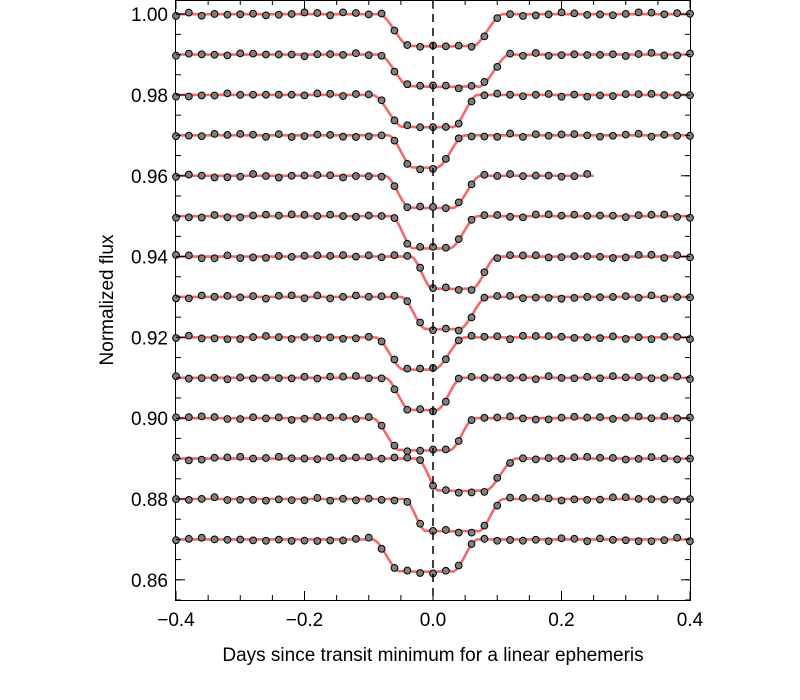  What do you see at coordinates (149, 258) in the screenshot?
I see `y-tick-label: 0.94` at bounding box center [149, 258].